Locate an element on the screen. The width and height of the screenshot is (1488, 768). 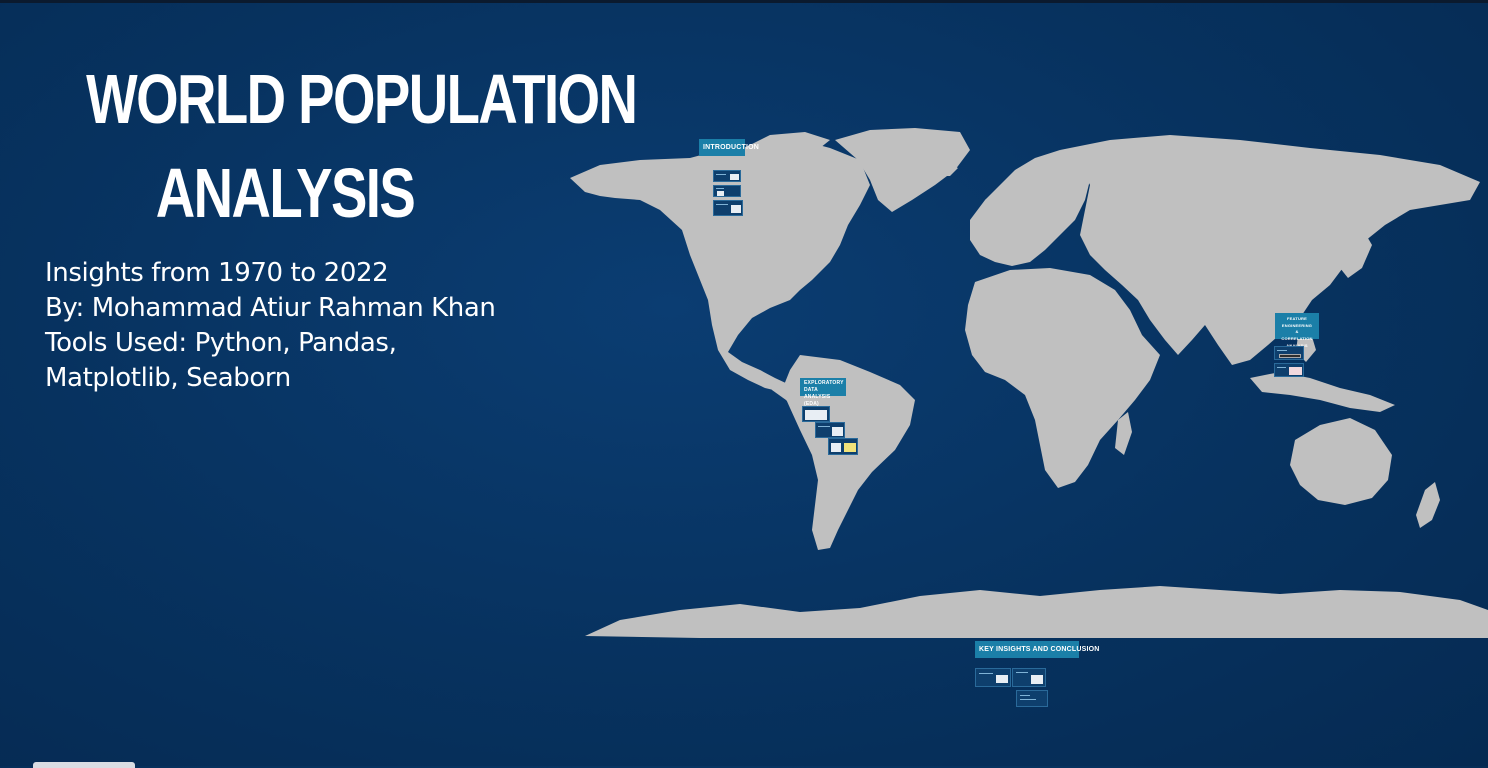
frame-exploratory-data-analysis: EXPLORATORY DATA ANALYSIS (EDA) is located at coordinates (823, 392).